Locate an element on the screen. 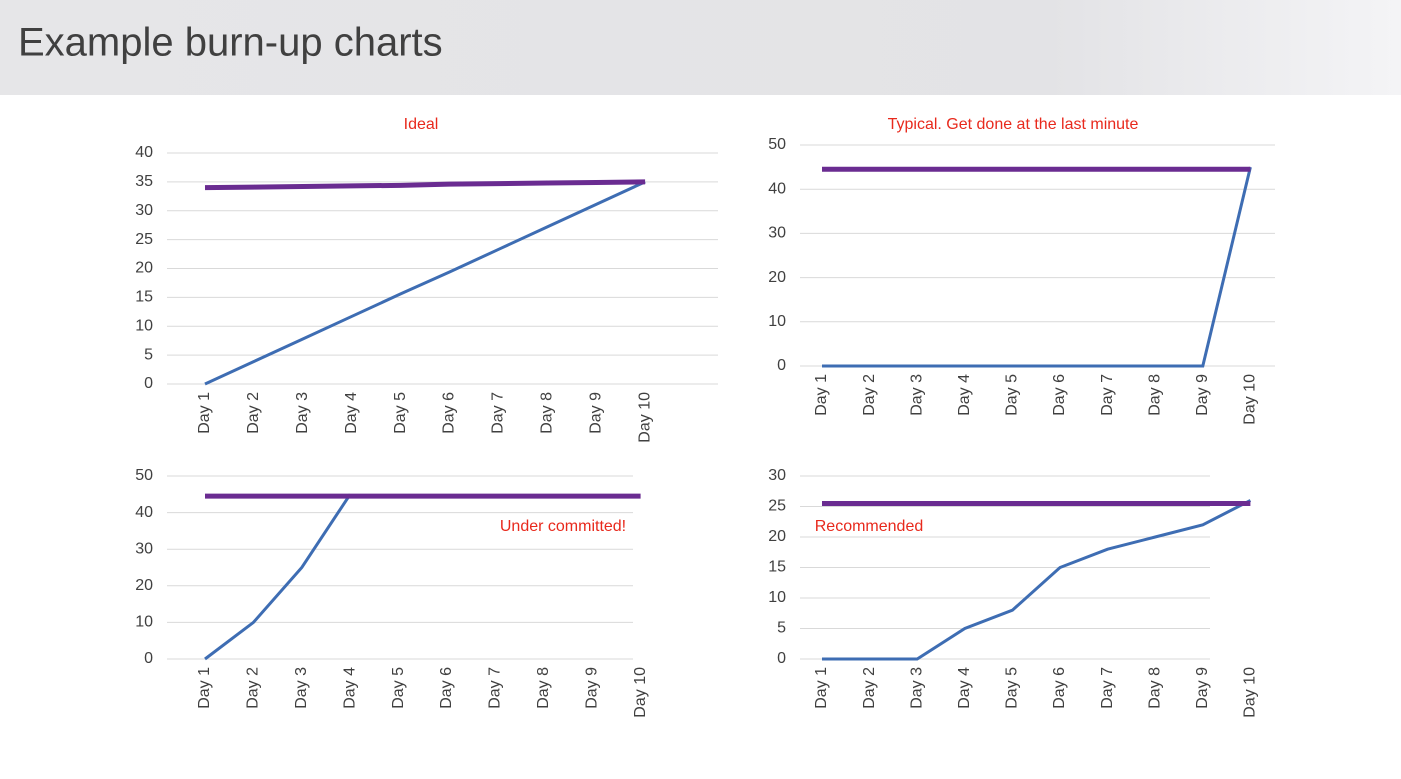 The height and width of the screenshot is (779, 1401). chart-title: Ideal is located at coordinates (421, 124).